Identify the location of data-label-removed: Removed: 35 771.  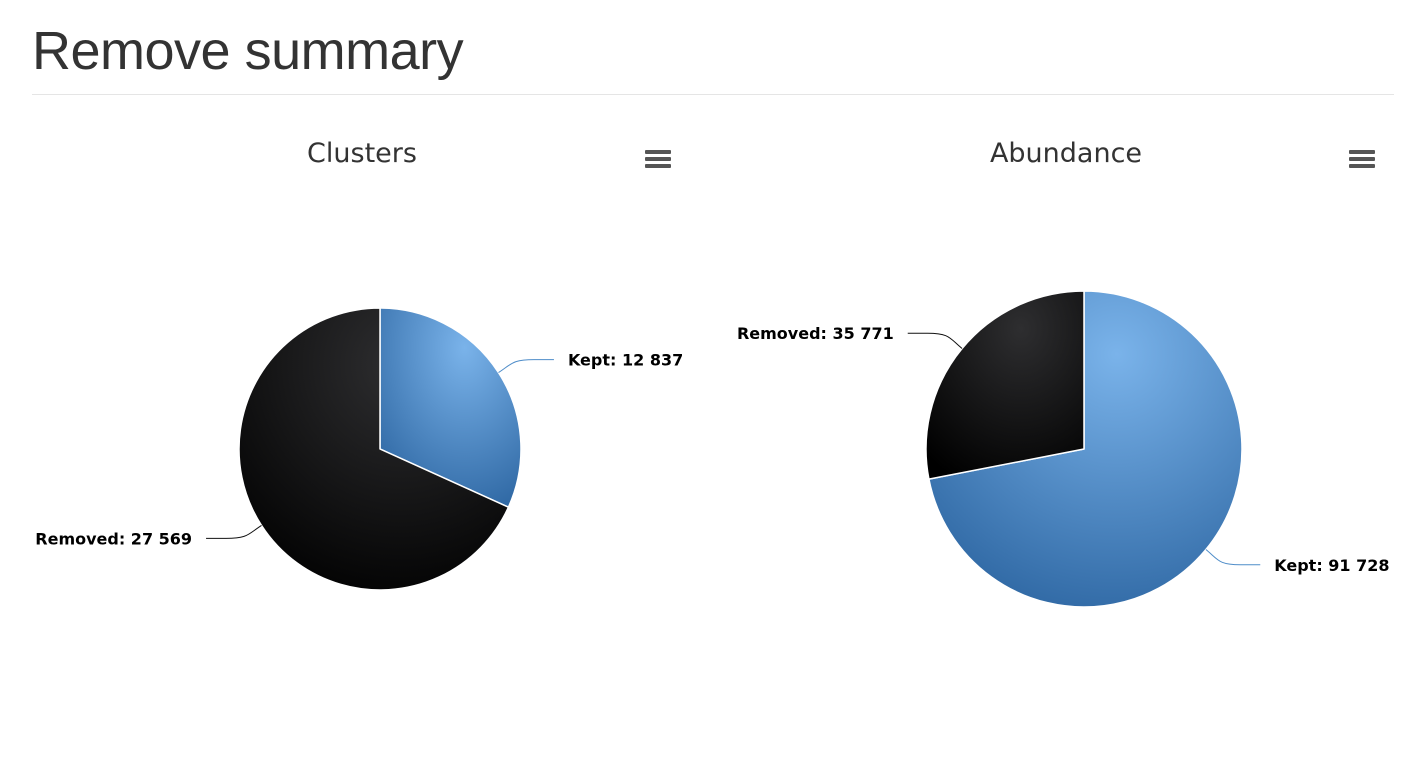
(815, 333).